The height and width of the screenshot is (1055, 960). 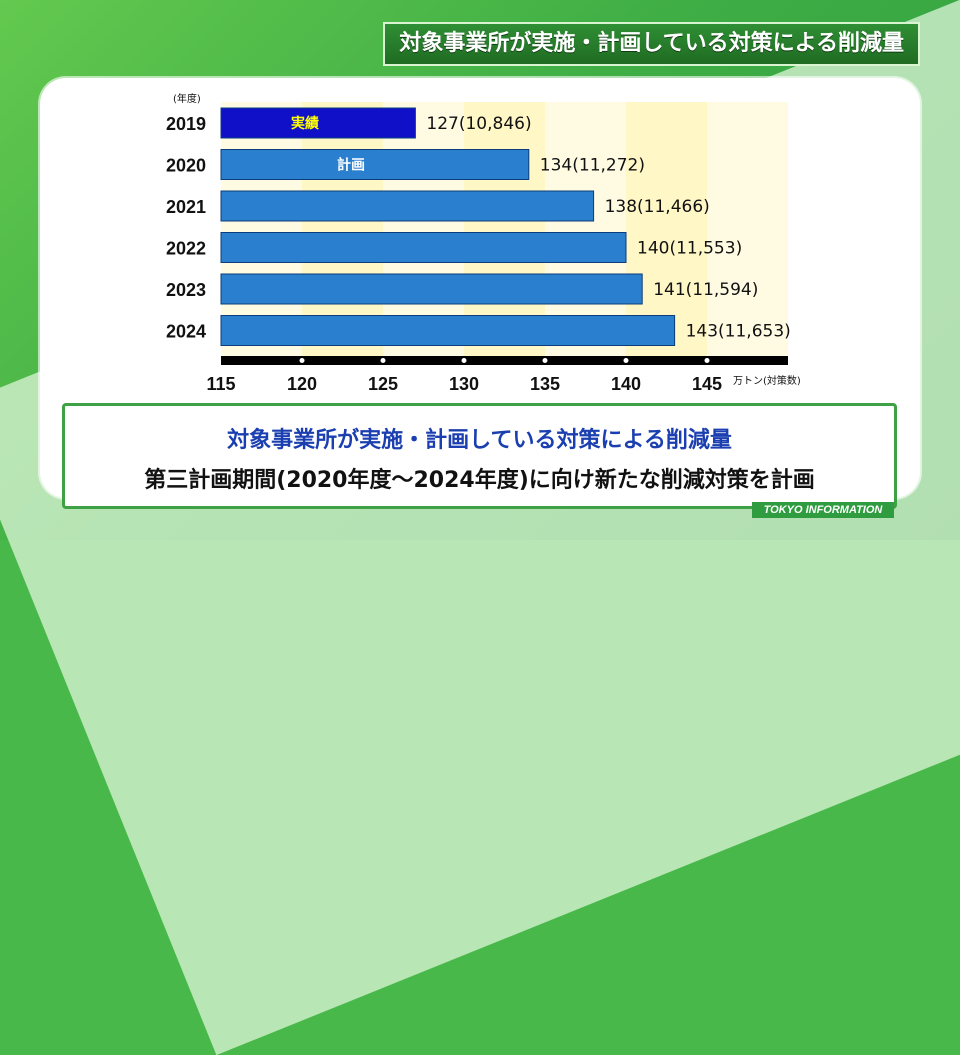 I want to click on year-label: 2022, so click(x=186, y=249).